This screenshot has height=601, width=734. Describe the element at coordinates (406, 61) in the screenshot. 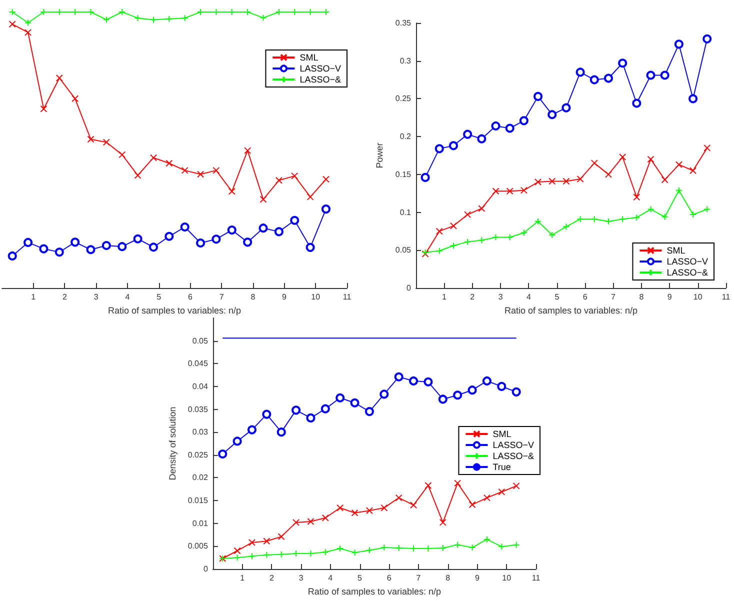

I see `y-tick-label: 0.3` at that location.